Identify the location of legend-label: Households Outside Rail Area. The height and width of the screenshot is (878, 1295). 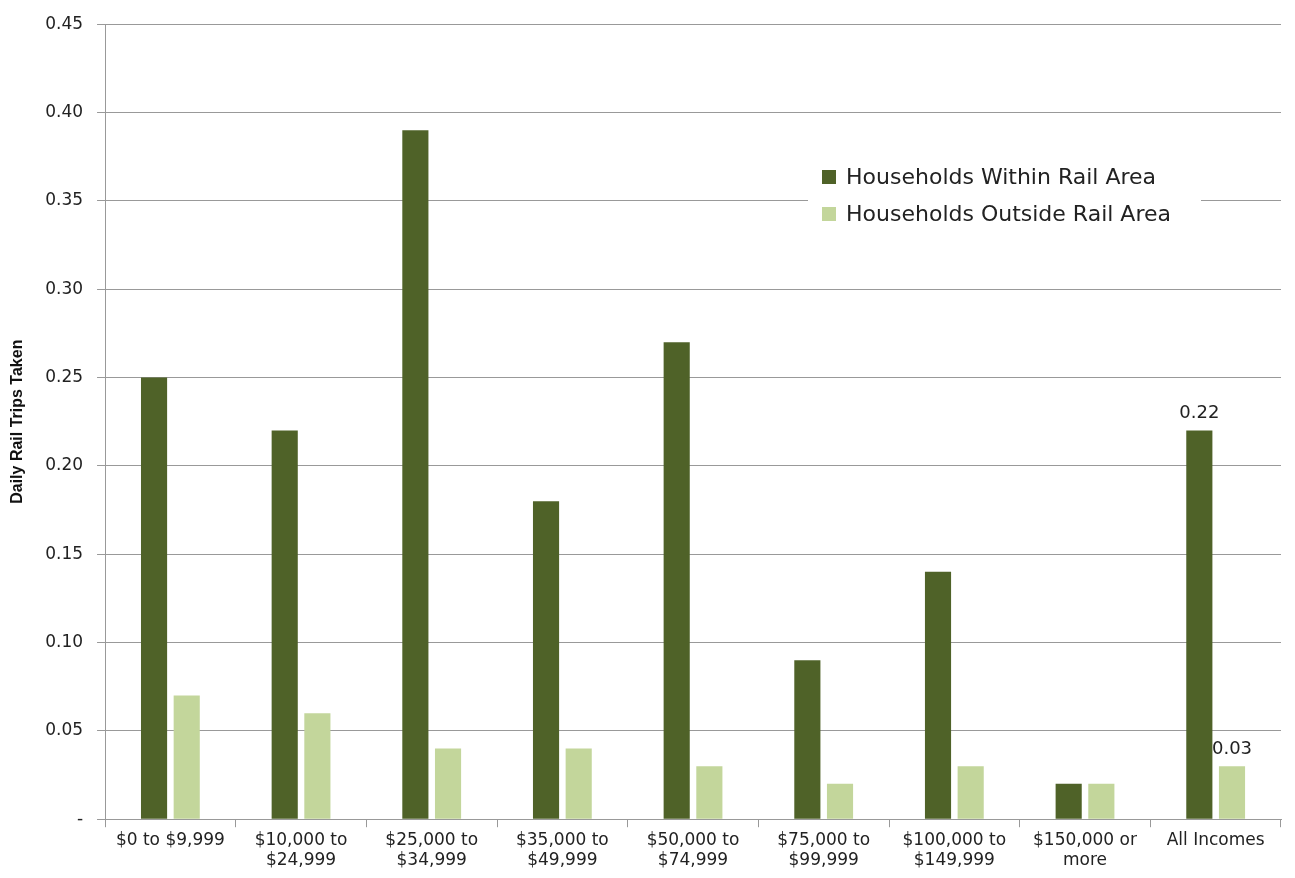
(1008, 214).